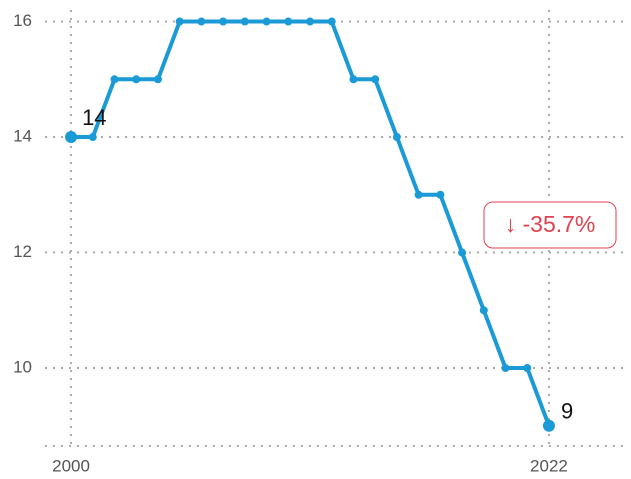  Describe the element at coordinates (22, 251) in the screenshot. I see `y-tick-label: 12` at that location.